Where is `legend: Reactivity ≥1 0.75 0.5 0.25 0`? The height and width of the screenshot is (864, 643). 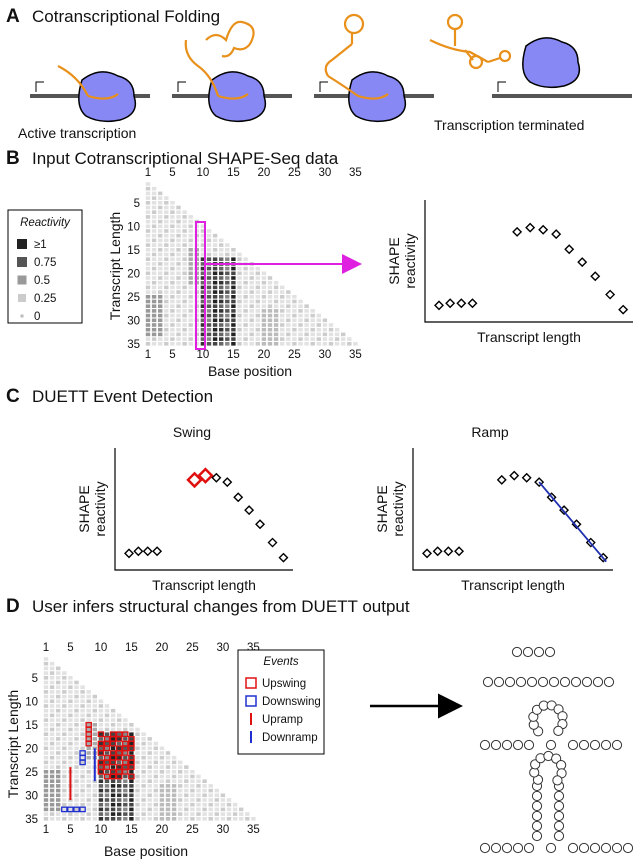 legend: Reactivity ≥1 0.75 0.5 0.25 0 is located at coordinates (45, 266).